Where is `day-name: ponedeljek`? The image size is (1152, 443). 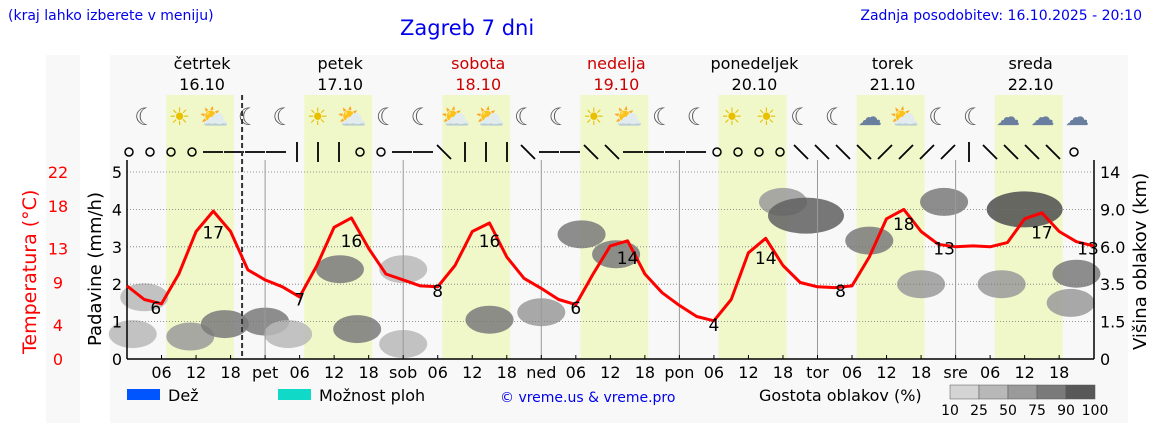 day-name: ponedeljek is located at coordinates (754, 63).